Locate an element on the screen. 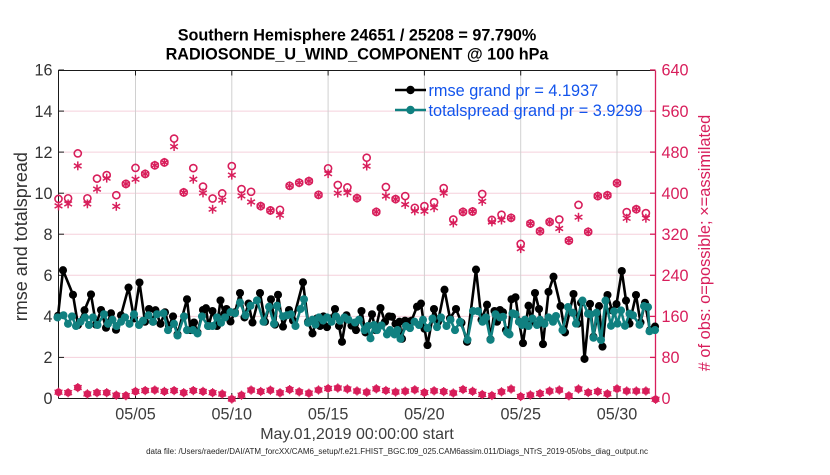 The width and height of the screenshot is (830, 475). svg-text: rmse grand pr = 4.1937 is located at coordinates (514, 91).